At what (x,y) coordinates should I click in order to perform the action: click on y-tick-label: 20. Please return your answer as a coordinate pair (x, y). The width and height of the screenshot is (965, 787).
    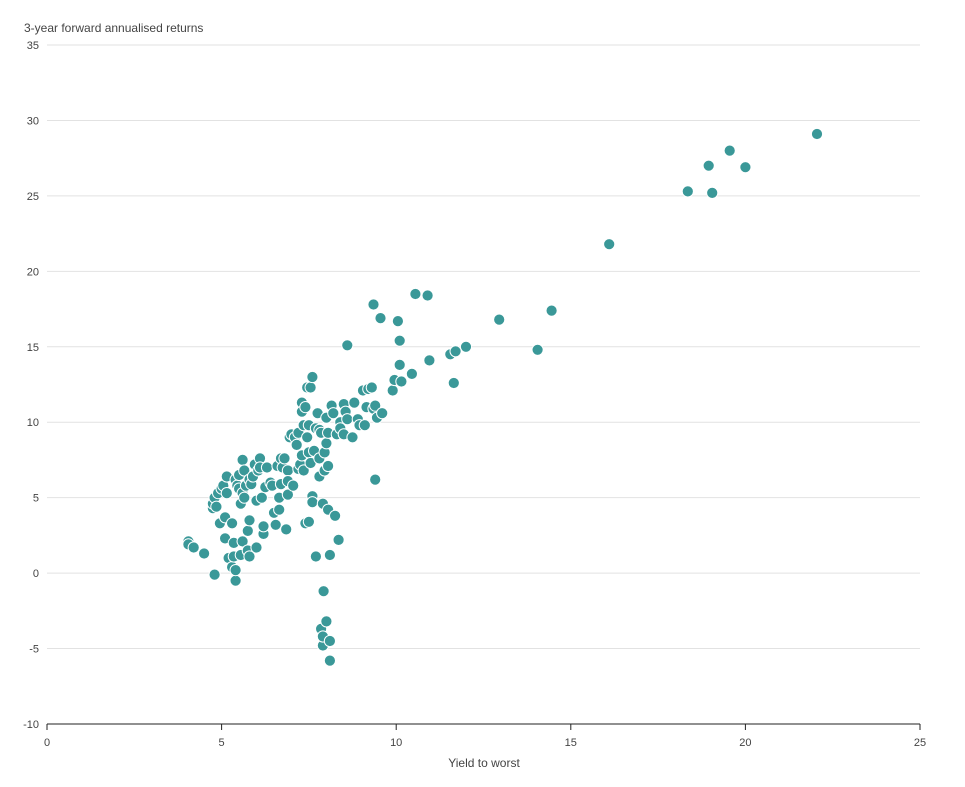
    Looking at the image, I should click on (33, 272).